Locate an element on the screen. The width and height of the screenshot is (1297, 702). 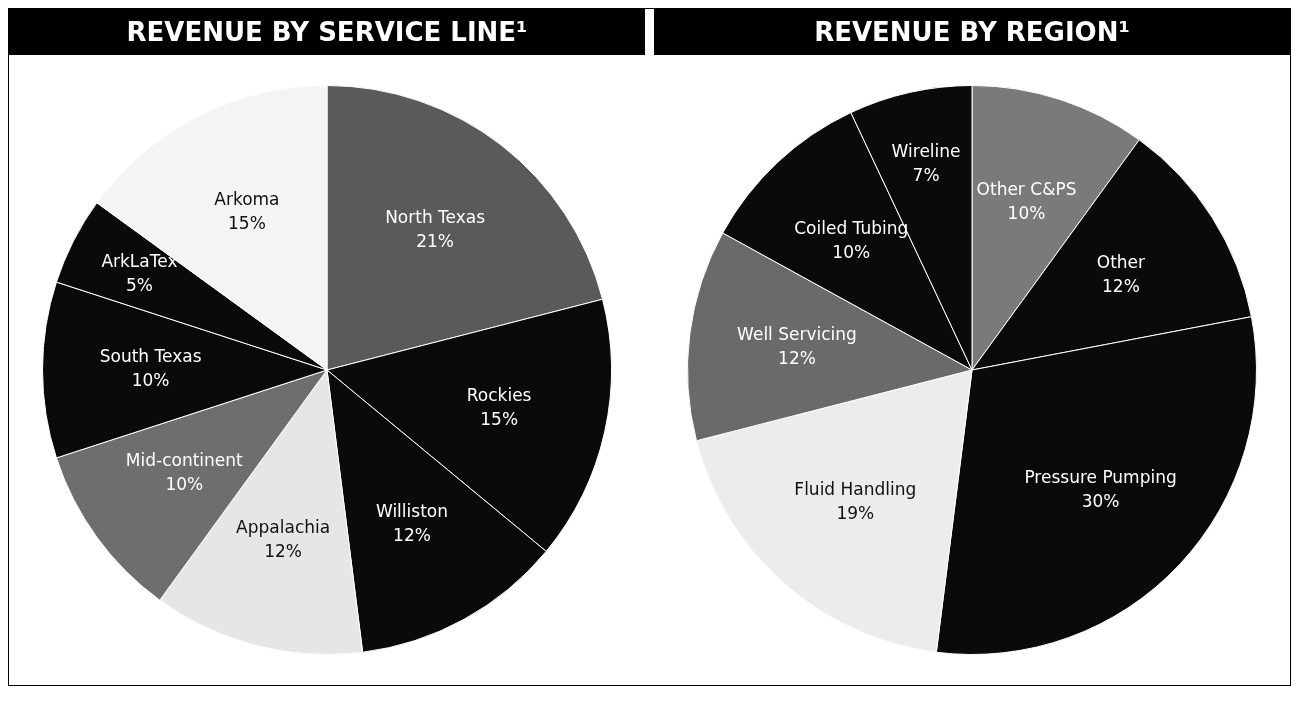
slice-label: Pressure Pumping is located at coordinates (1100, 477).